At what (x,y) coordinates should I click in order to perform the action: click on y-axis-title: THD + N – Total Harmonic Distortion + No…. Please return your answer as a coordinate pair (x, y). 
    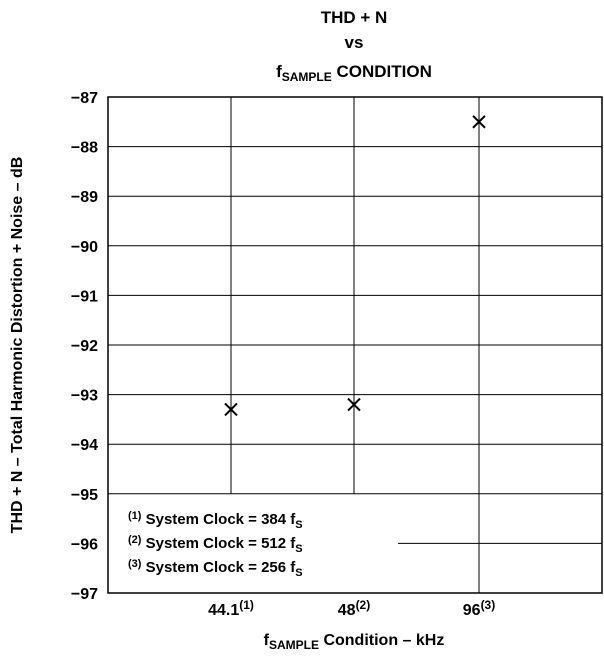
    Looking at the image, I should click on (17, 345).